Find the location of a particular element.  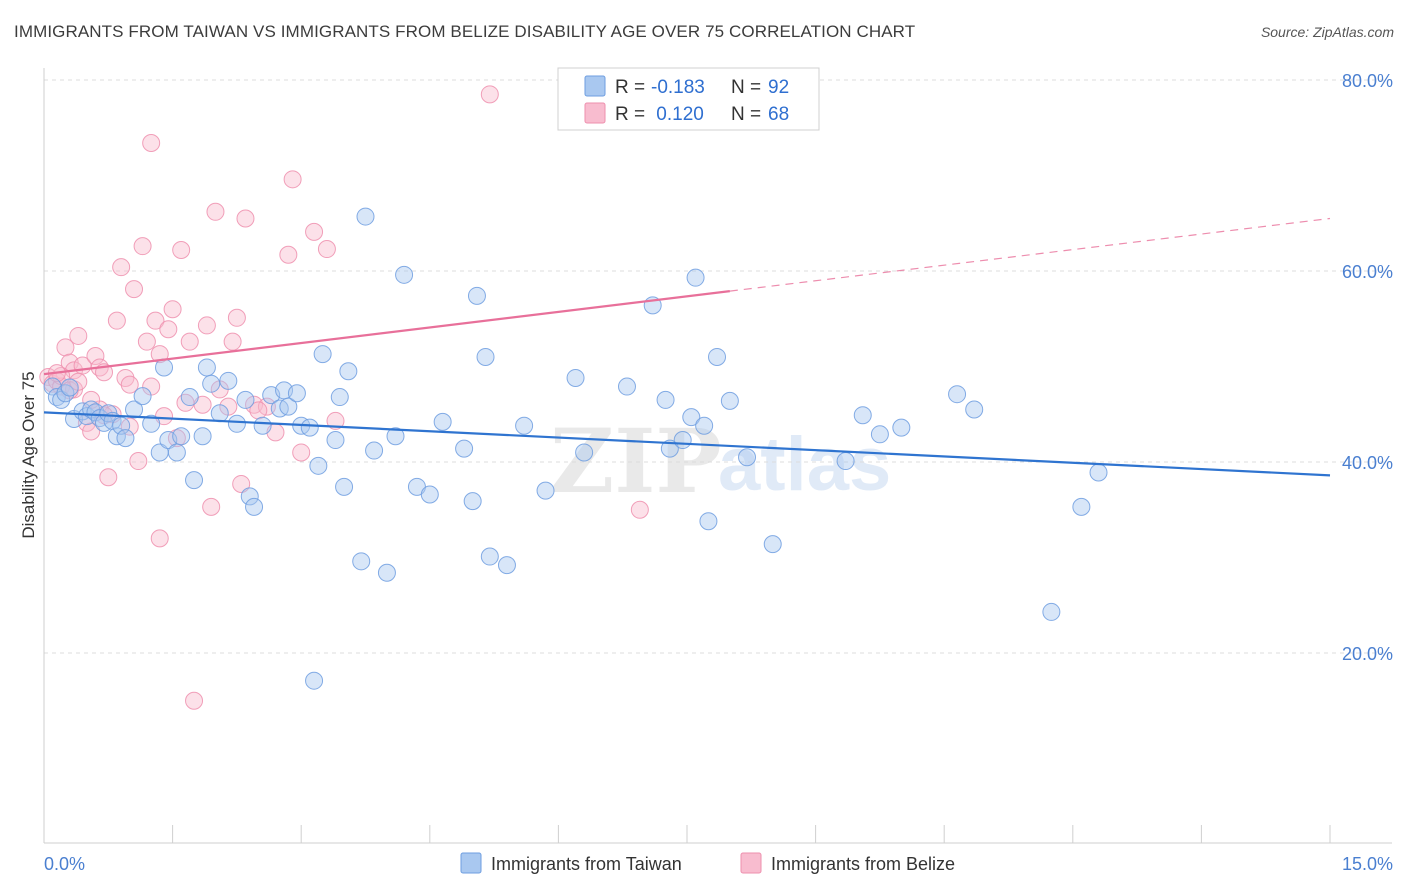

x-tick-label-min: 0.0% is located at coordinates (64, 864).